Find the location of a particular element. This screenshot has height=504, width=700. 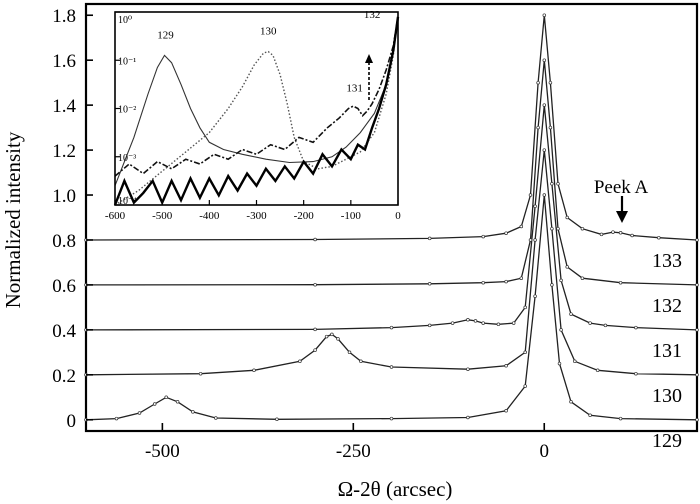

inset-peak-label-132: 132 is located at coordinates (372, 15).